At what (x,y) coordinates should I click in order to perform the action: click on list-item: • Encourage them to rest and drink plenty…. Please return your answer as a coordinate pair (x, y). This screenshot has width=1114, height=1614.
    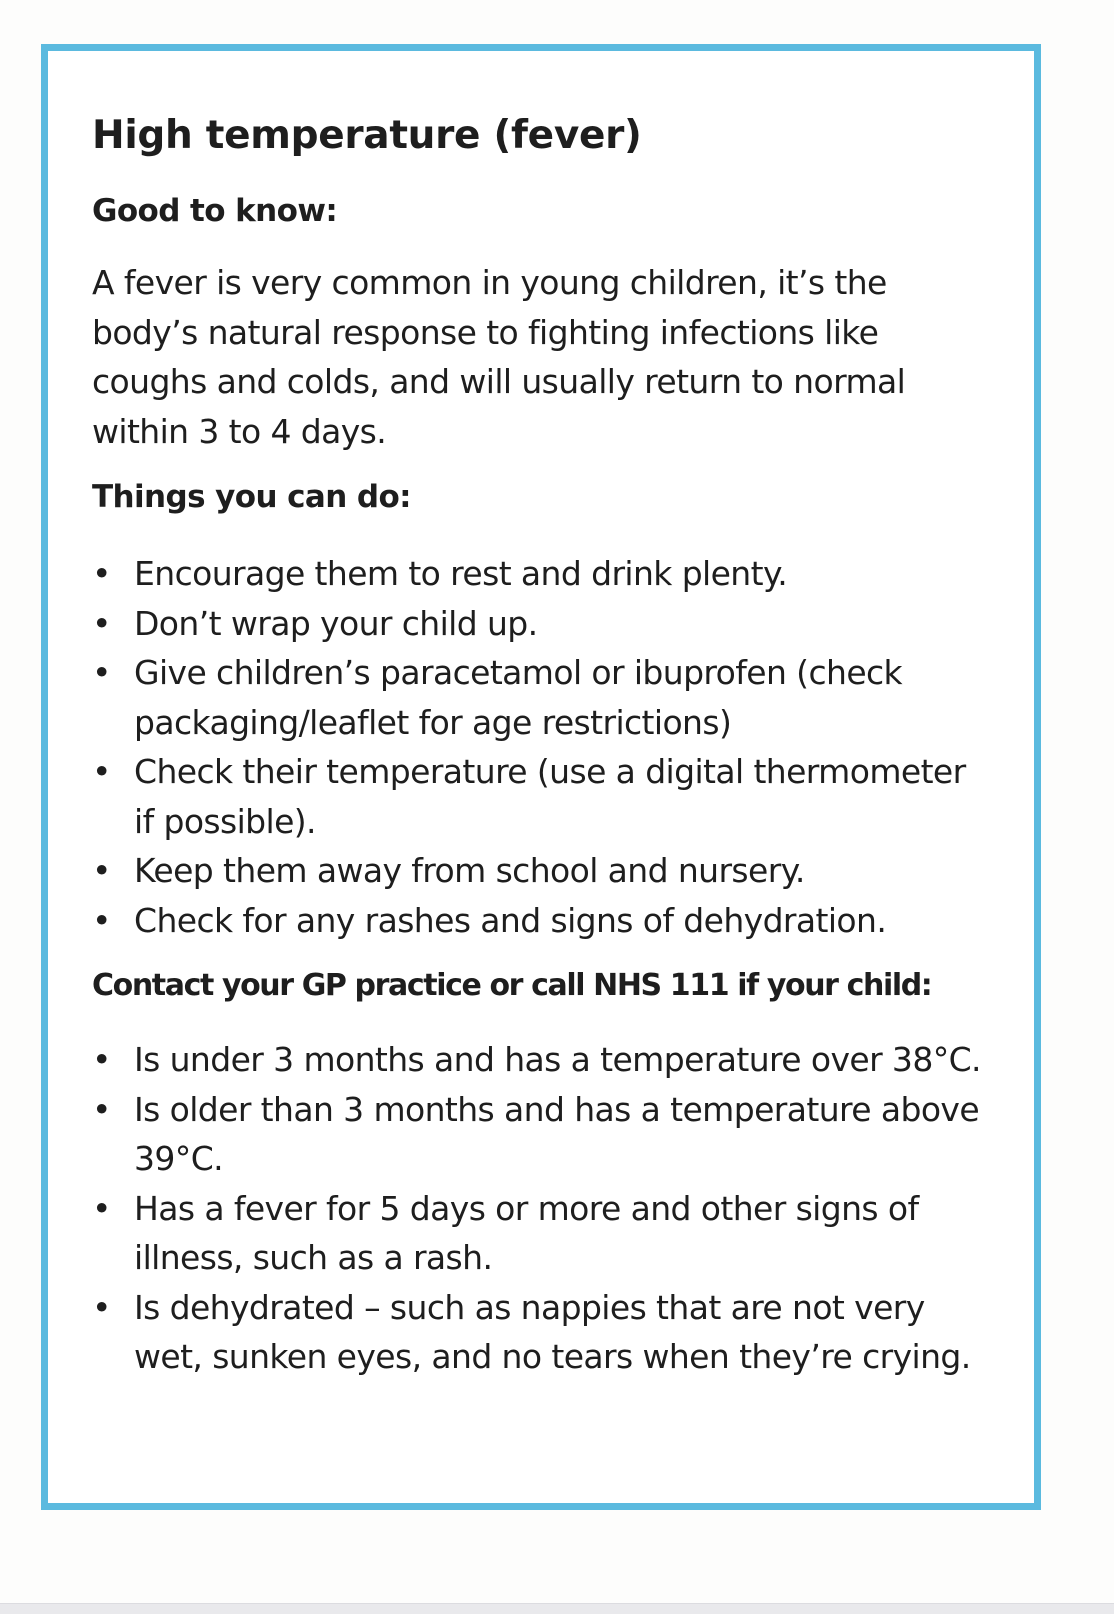
    Looking at the image, I should click on (542, 574).